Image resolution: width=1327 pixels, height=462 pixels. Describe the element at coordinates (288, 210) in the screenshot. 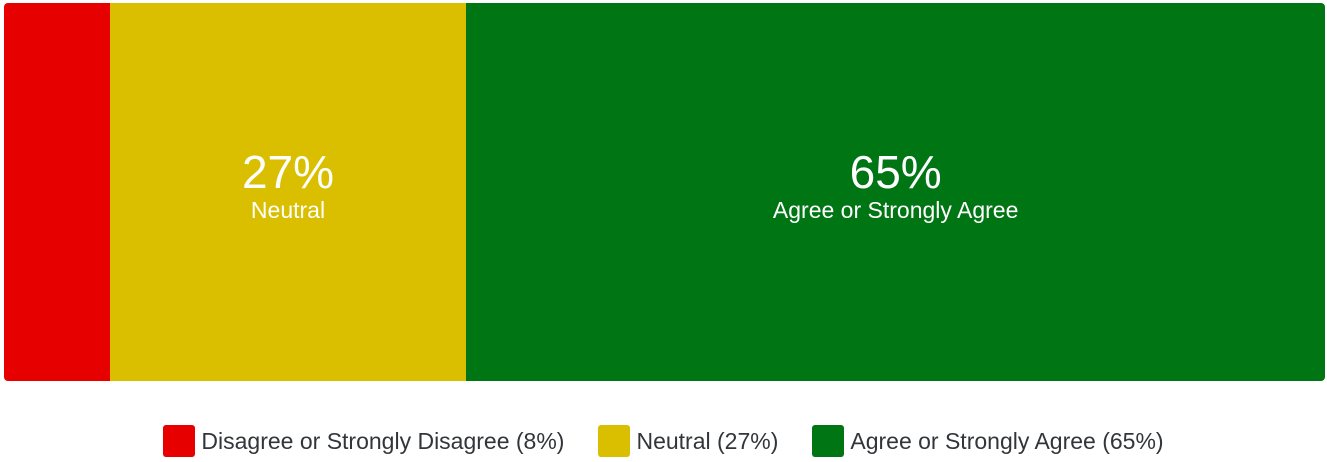

I see `segment-category-label: Neutral` at that location.